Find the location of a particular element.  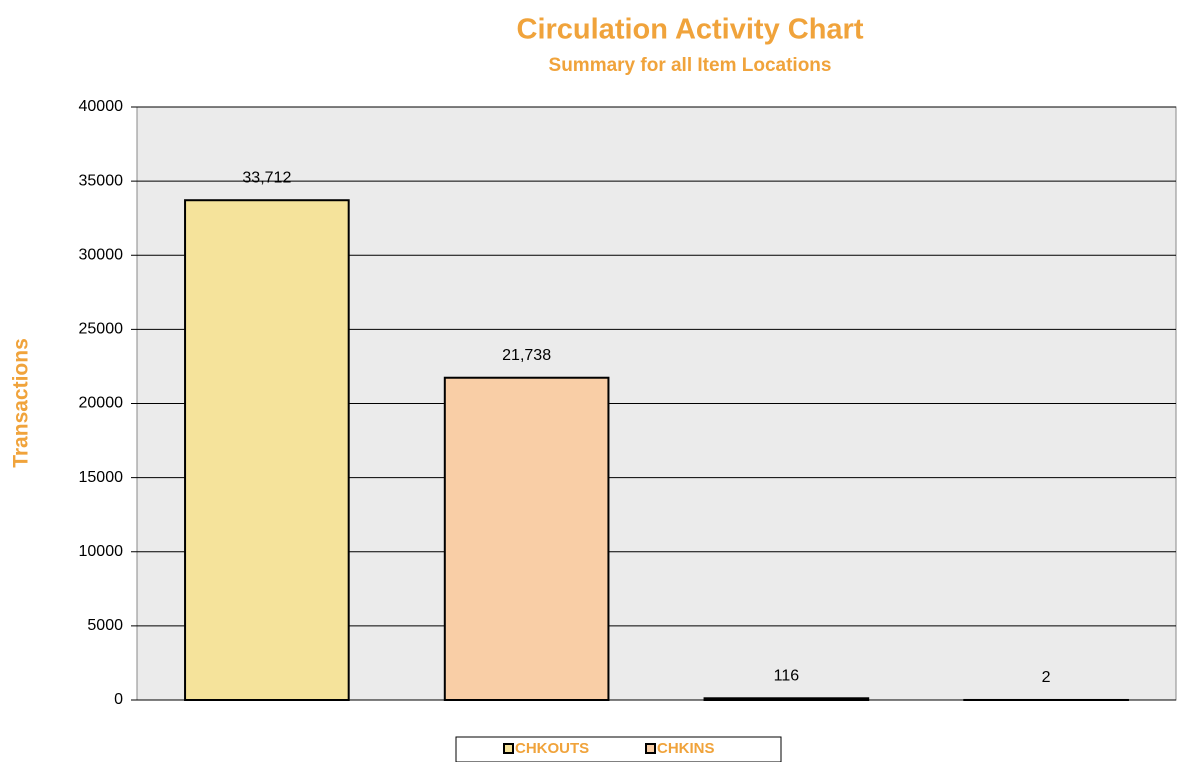

legend-label: CHKOUTS is located at coordinates (552, 748).